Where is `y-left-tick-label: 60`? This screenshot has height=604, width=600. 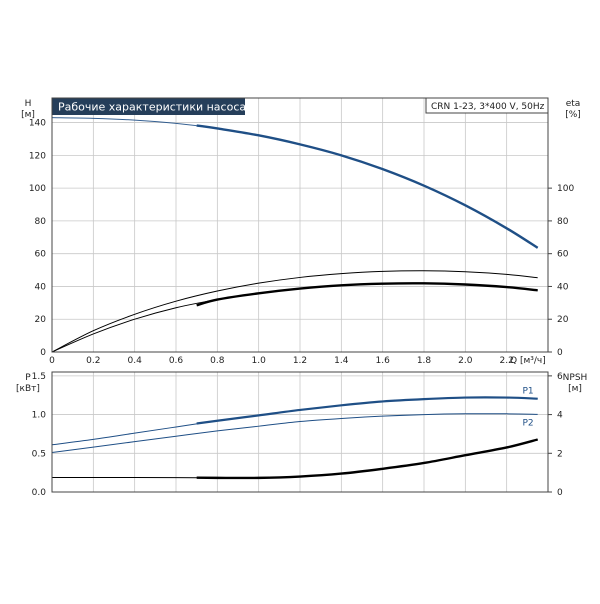
y-left-tick-label: 60 is located at coordinates (41, 255).